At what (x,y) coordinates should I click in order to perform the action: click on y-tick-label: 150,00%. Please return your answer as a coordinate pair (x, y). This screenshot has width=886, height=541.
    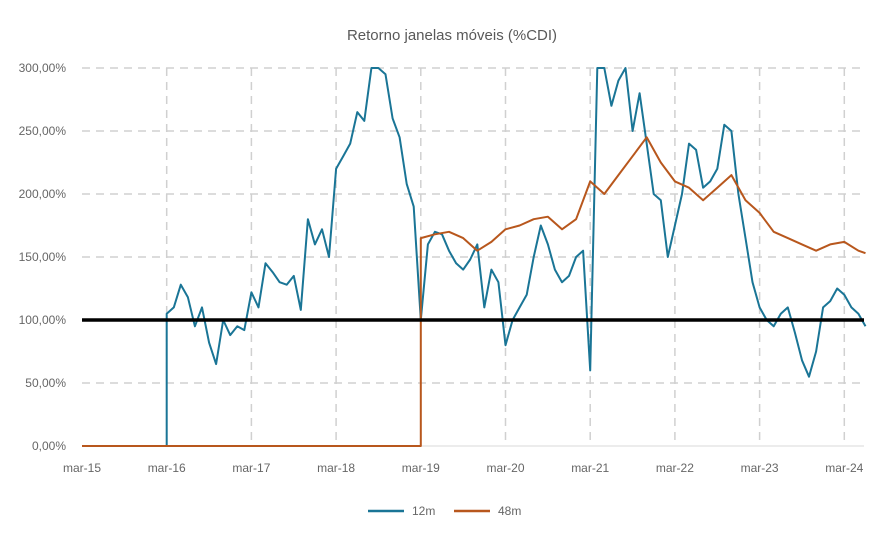
    Looking at the image, I should click on (43, 257).